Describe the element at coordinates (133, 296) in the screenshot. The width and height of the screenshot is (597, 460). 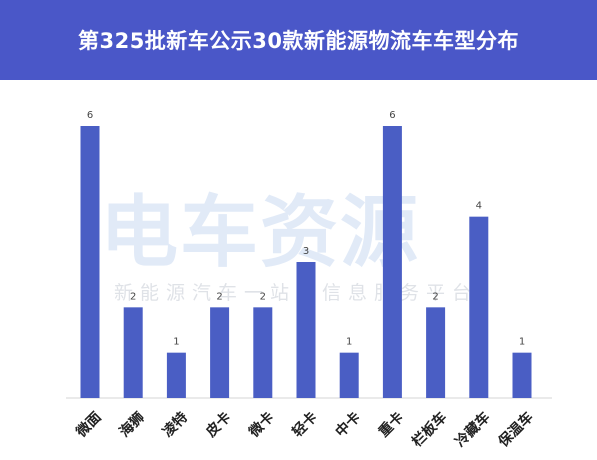
I see `data-label-1: 2` at that location.